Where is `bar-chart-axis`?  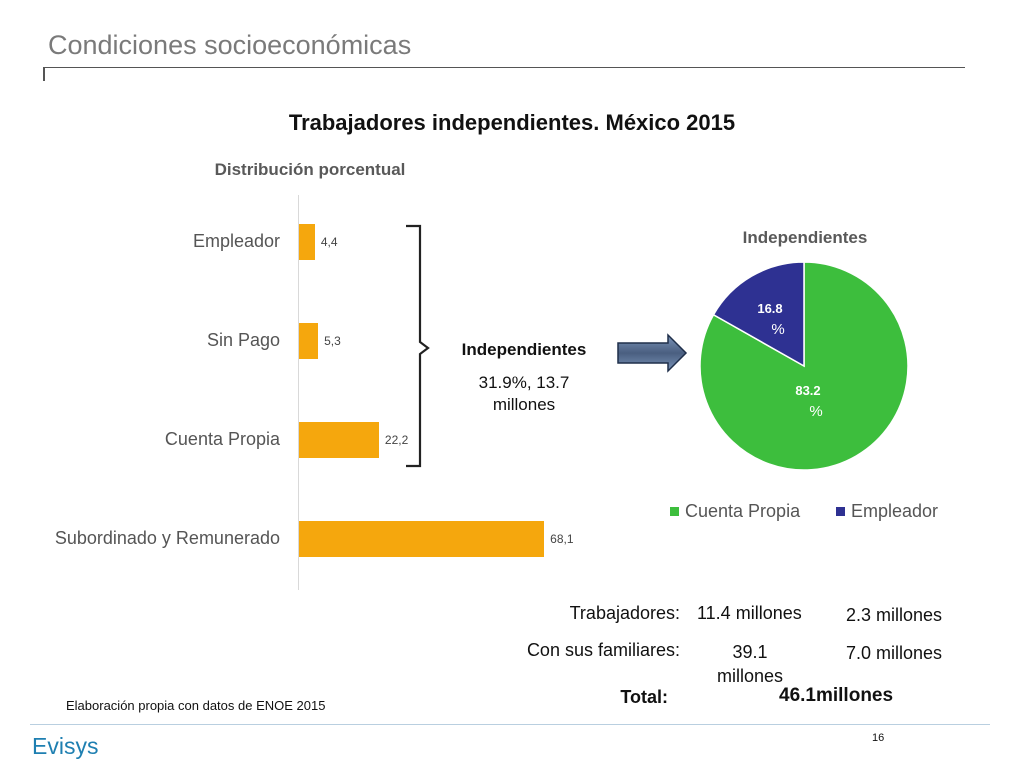
bar-chart-axis is located at coordinates (298, 392).